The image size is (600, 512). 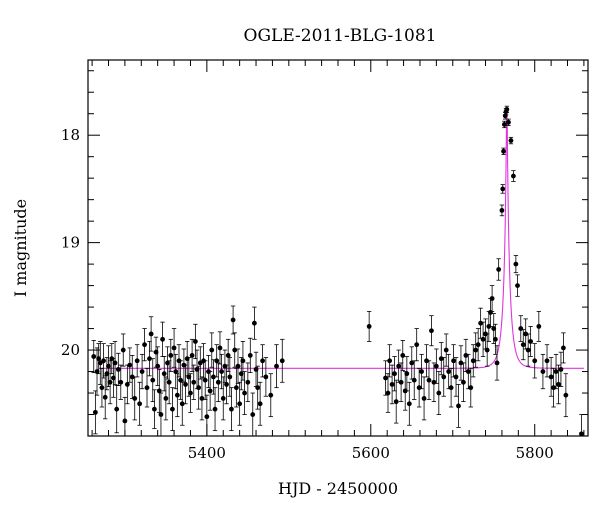 I want to click on y-tick-label: 20, so click(x=70, y=350).